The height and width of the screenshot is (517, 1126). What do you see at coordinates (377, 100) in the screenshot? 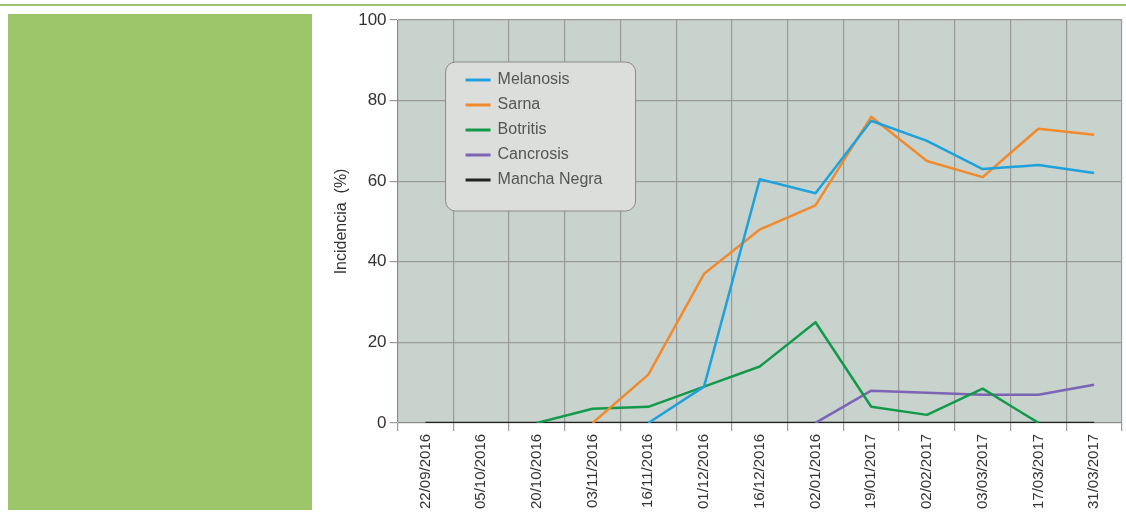
I see `y-tick-label: 80` at bounding box center [377, 100].